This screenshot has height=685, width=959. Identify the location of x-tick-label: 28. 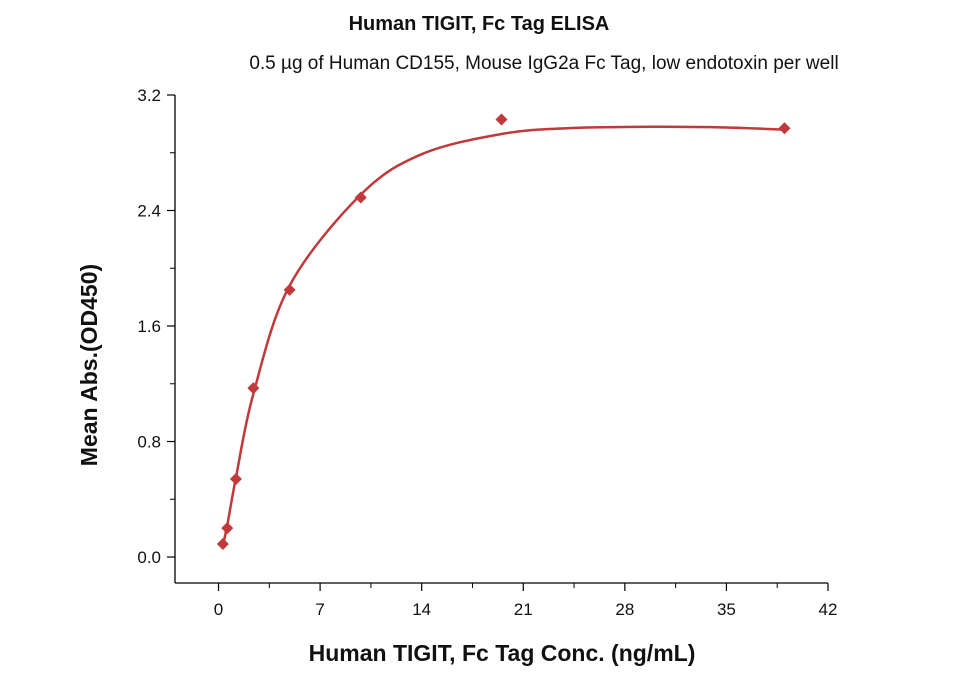
(624, 609).